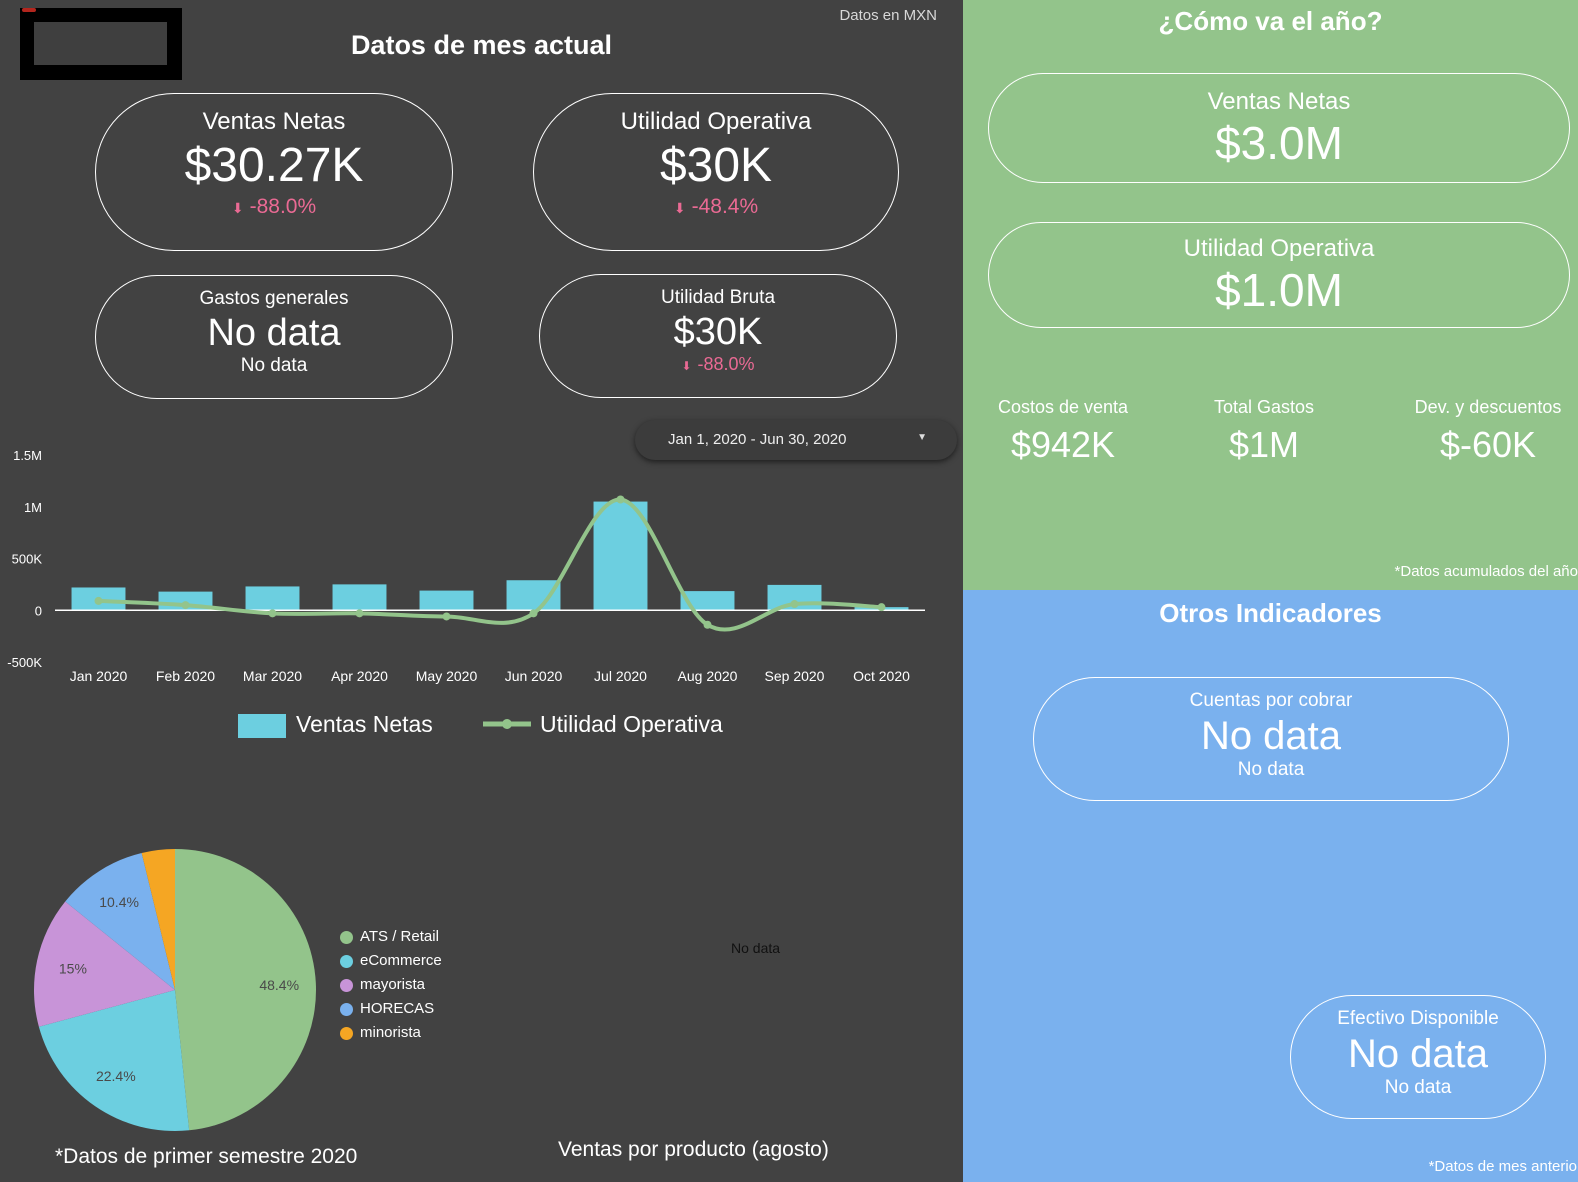 This screenshot has height=1182, width=1578. What do you see at coordinates (708, 676) in the screenshot?
I see `x-tick-label: Aug 2020` at bounding box center [708, 676].